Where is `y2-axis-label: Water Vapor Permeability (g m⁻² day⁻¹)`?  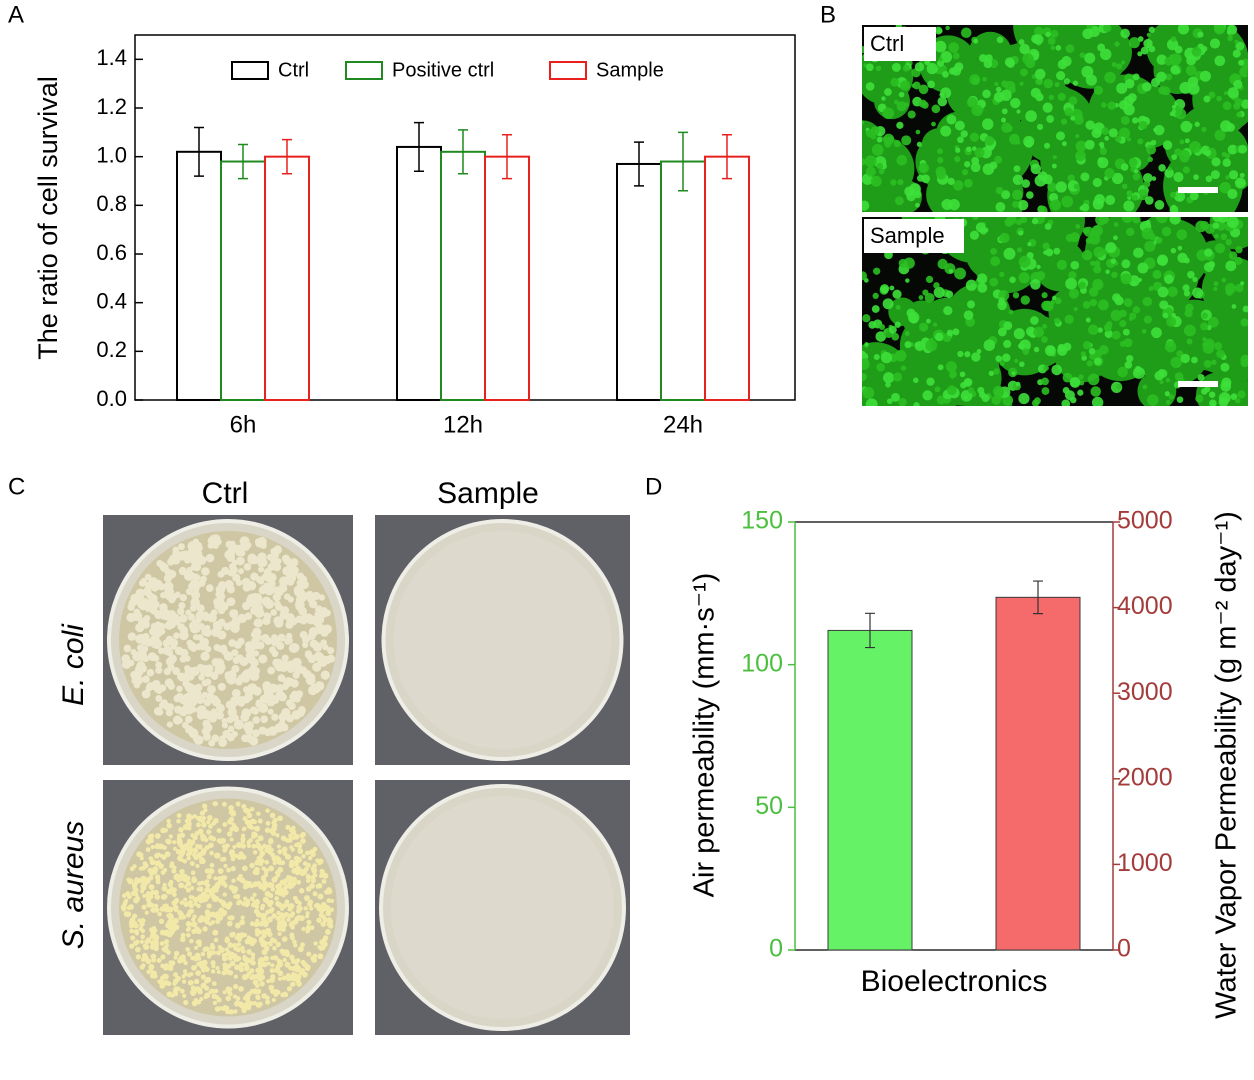
y2-axis-label: Water Vapor Permeability (g m⁻² day⁻¹) is located at coordinates (1227, 765).